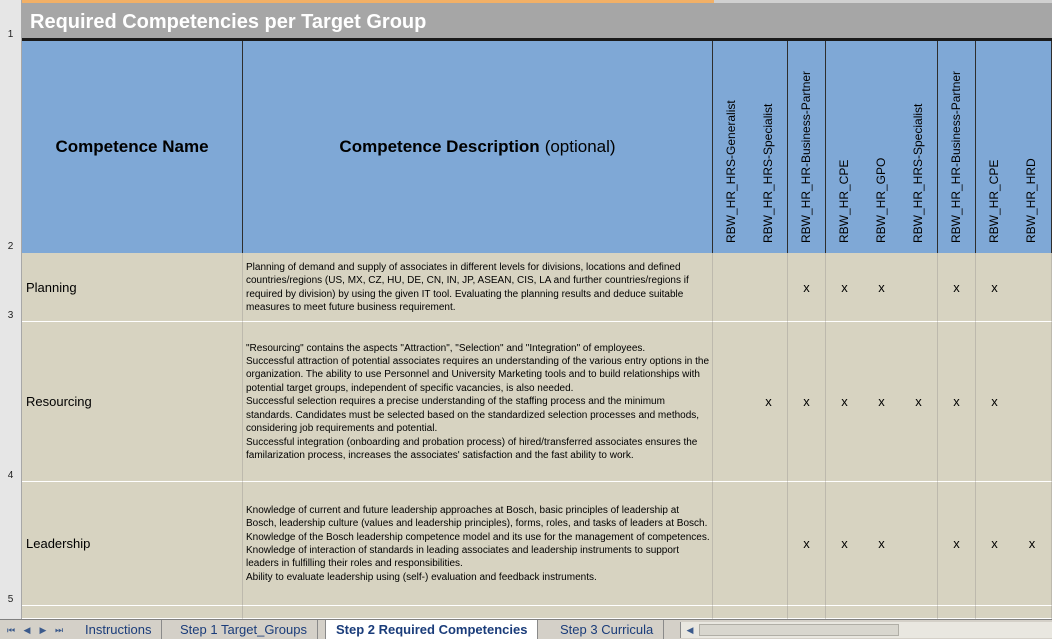  What do you see at coordinates (11, 147) in the screenshot?
I see `row-header-2: 2` at bounding box center [11, 147].